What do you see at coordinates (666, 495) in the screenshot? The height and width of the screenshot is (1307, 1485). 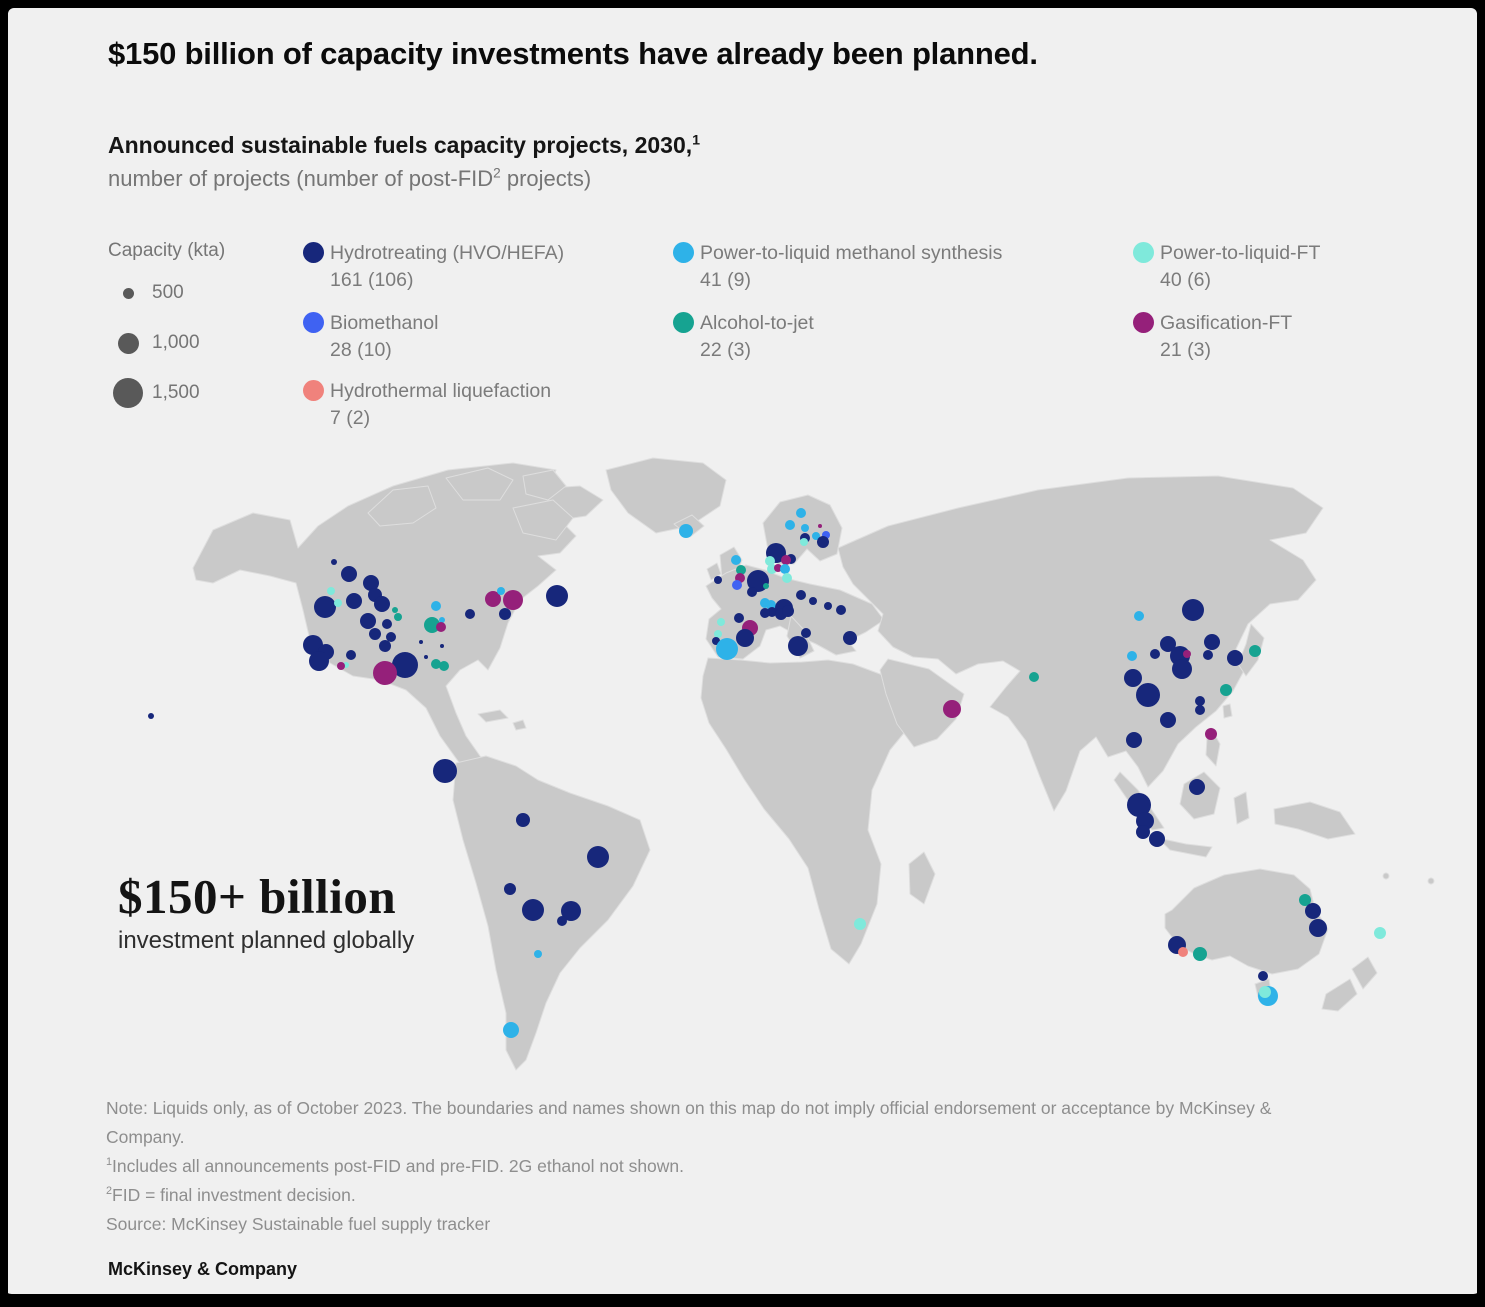 I see `continent-greenland` at bounding box center [666, 495].